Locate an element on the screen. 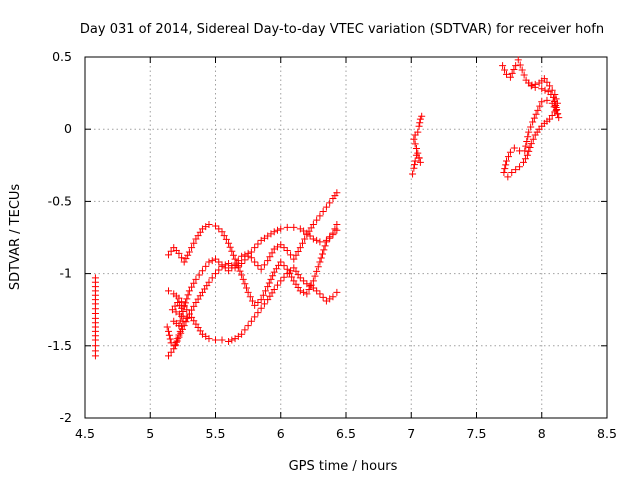 The height and width of the screenshot is (480, 640). y-tick-label: -2 is located at coordinates (66, 417).